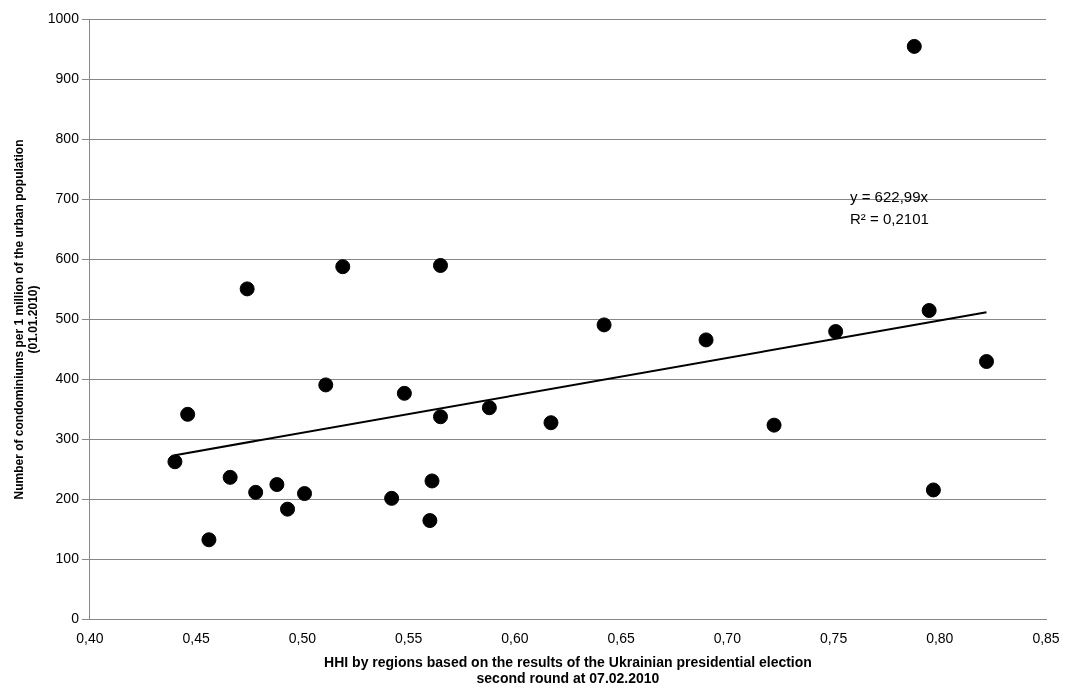 This screenshot has width=1072, height=700. I want to click on y-tick-label: 200, so click(67, 498).